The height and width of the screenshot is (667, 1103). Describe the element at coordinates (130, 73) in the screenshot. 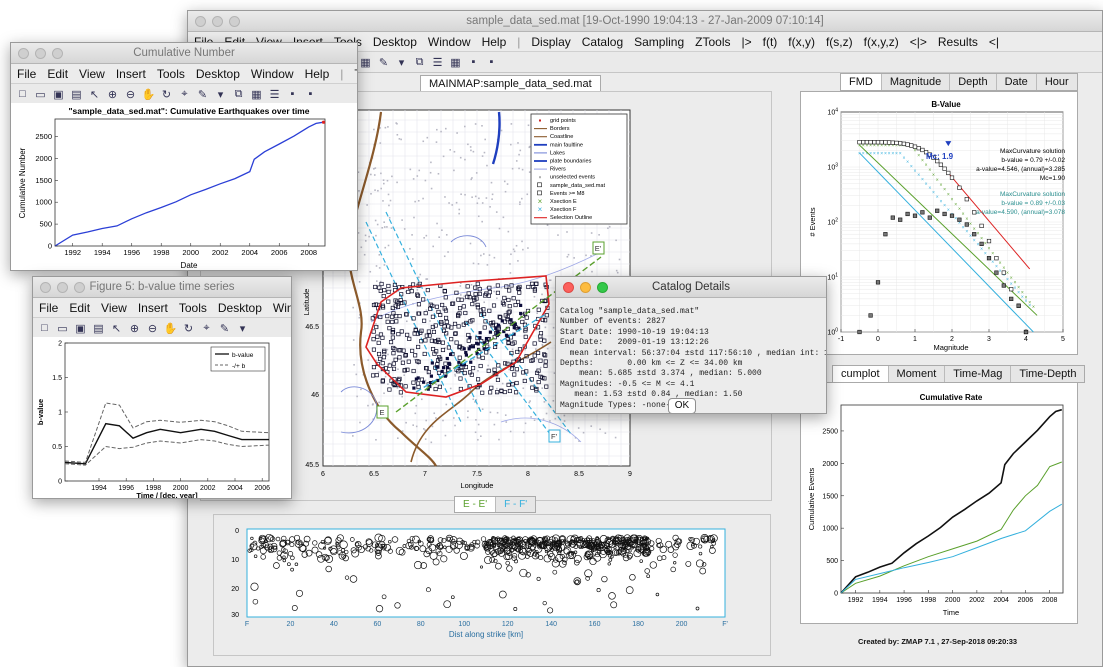

I see `cumnum-menu-insert: Insert` at that location.